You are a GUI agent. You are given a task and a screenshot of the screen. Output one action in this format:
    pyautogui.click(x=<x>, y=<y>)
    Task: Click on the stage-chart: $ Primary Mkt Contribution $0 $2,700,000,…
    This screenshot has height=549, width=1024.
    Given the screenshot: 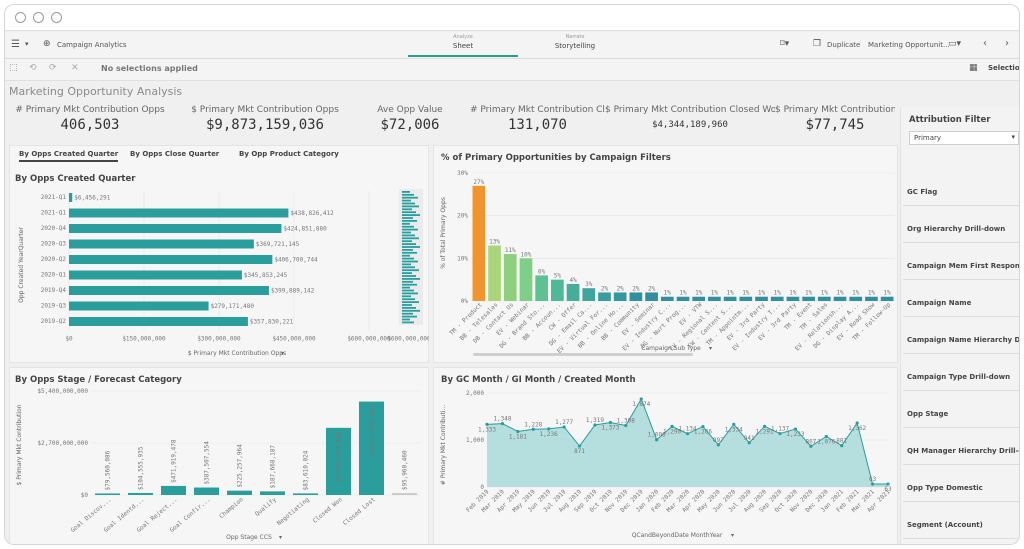 What is the action you would take?
    pyautogui.click(x=219, y=464)
    